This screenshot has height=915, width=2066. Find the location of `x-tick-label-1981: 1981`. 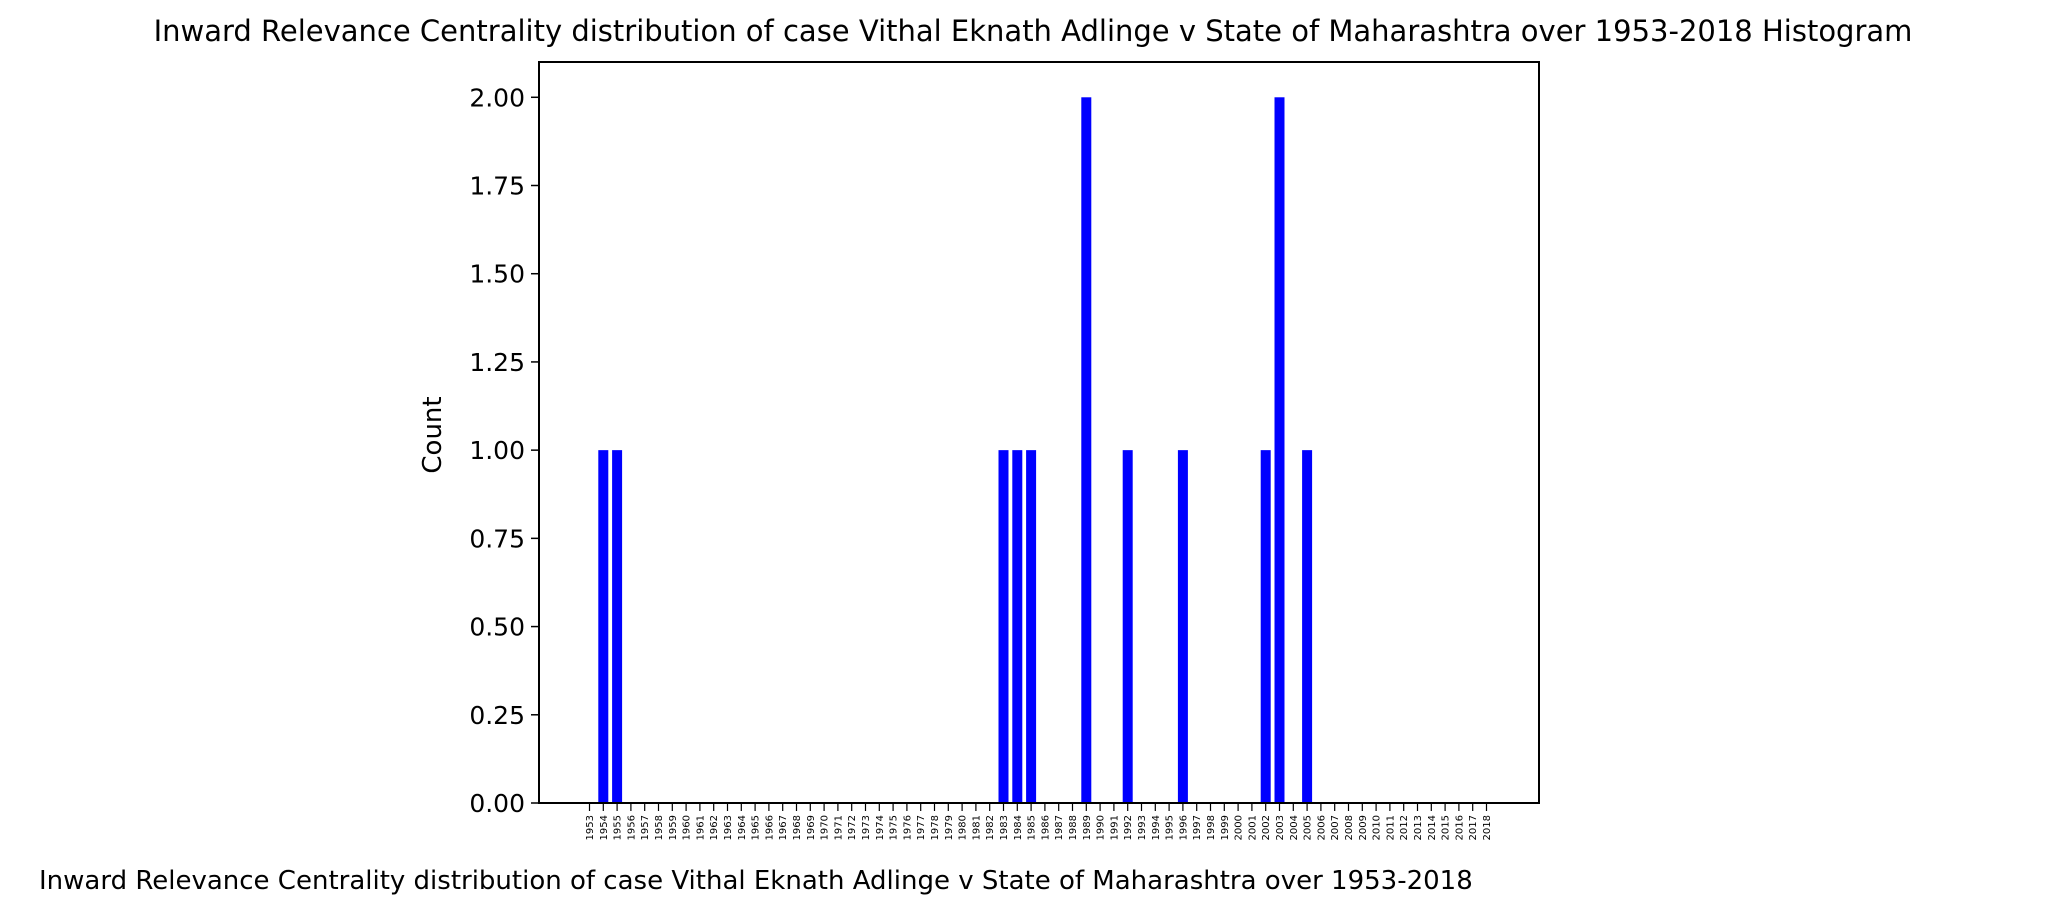

x-tick-label-1981: 1981 is located at coordinates (976, 827).